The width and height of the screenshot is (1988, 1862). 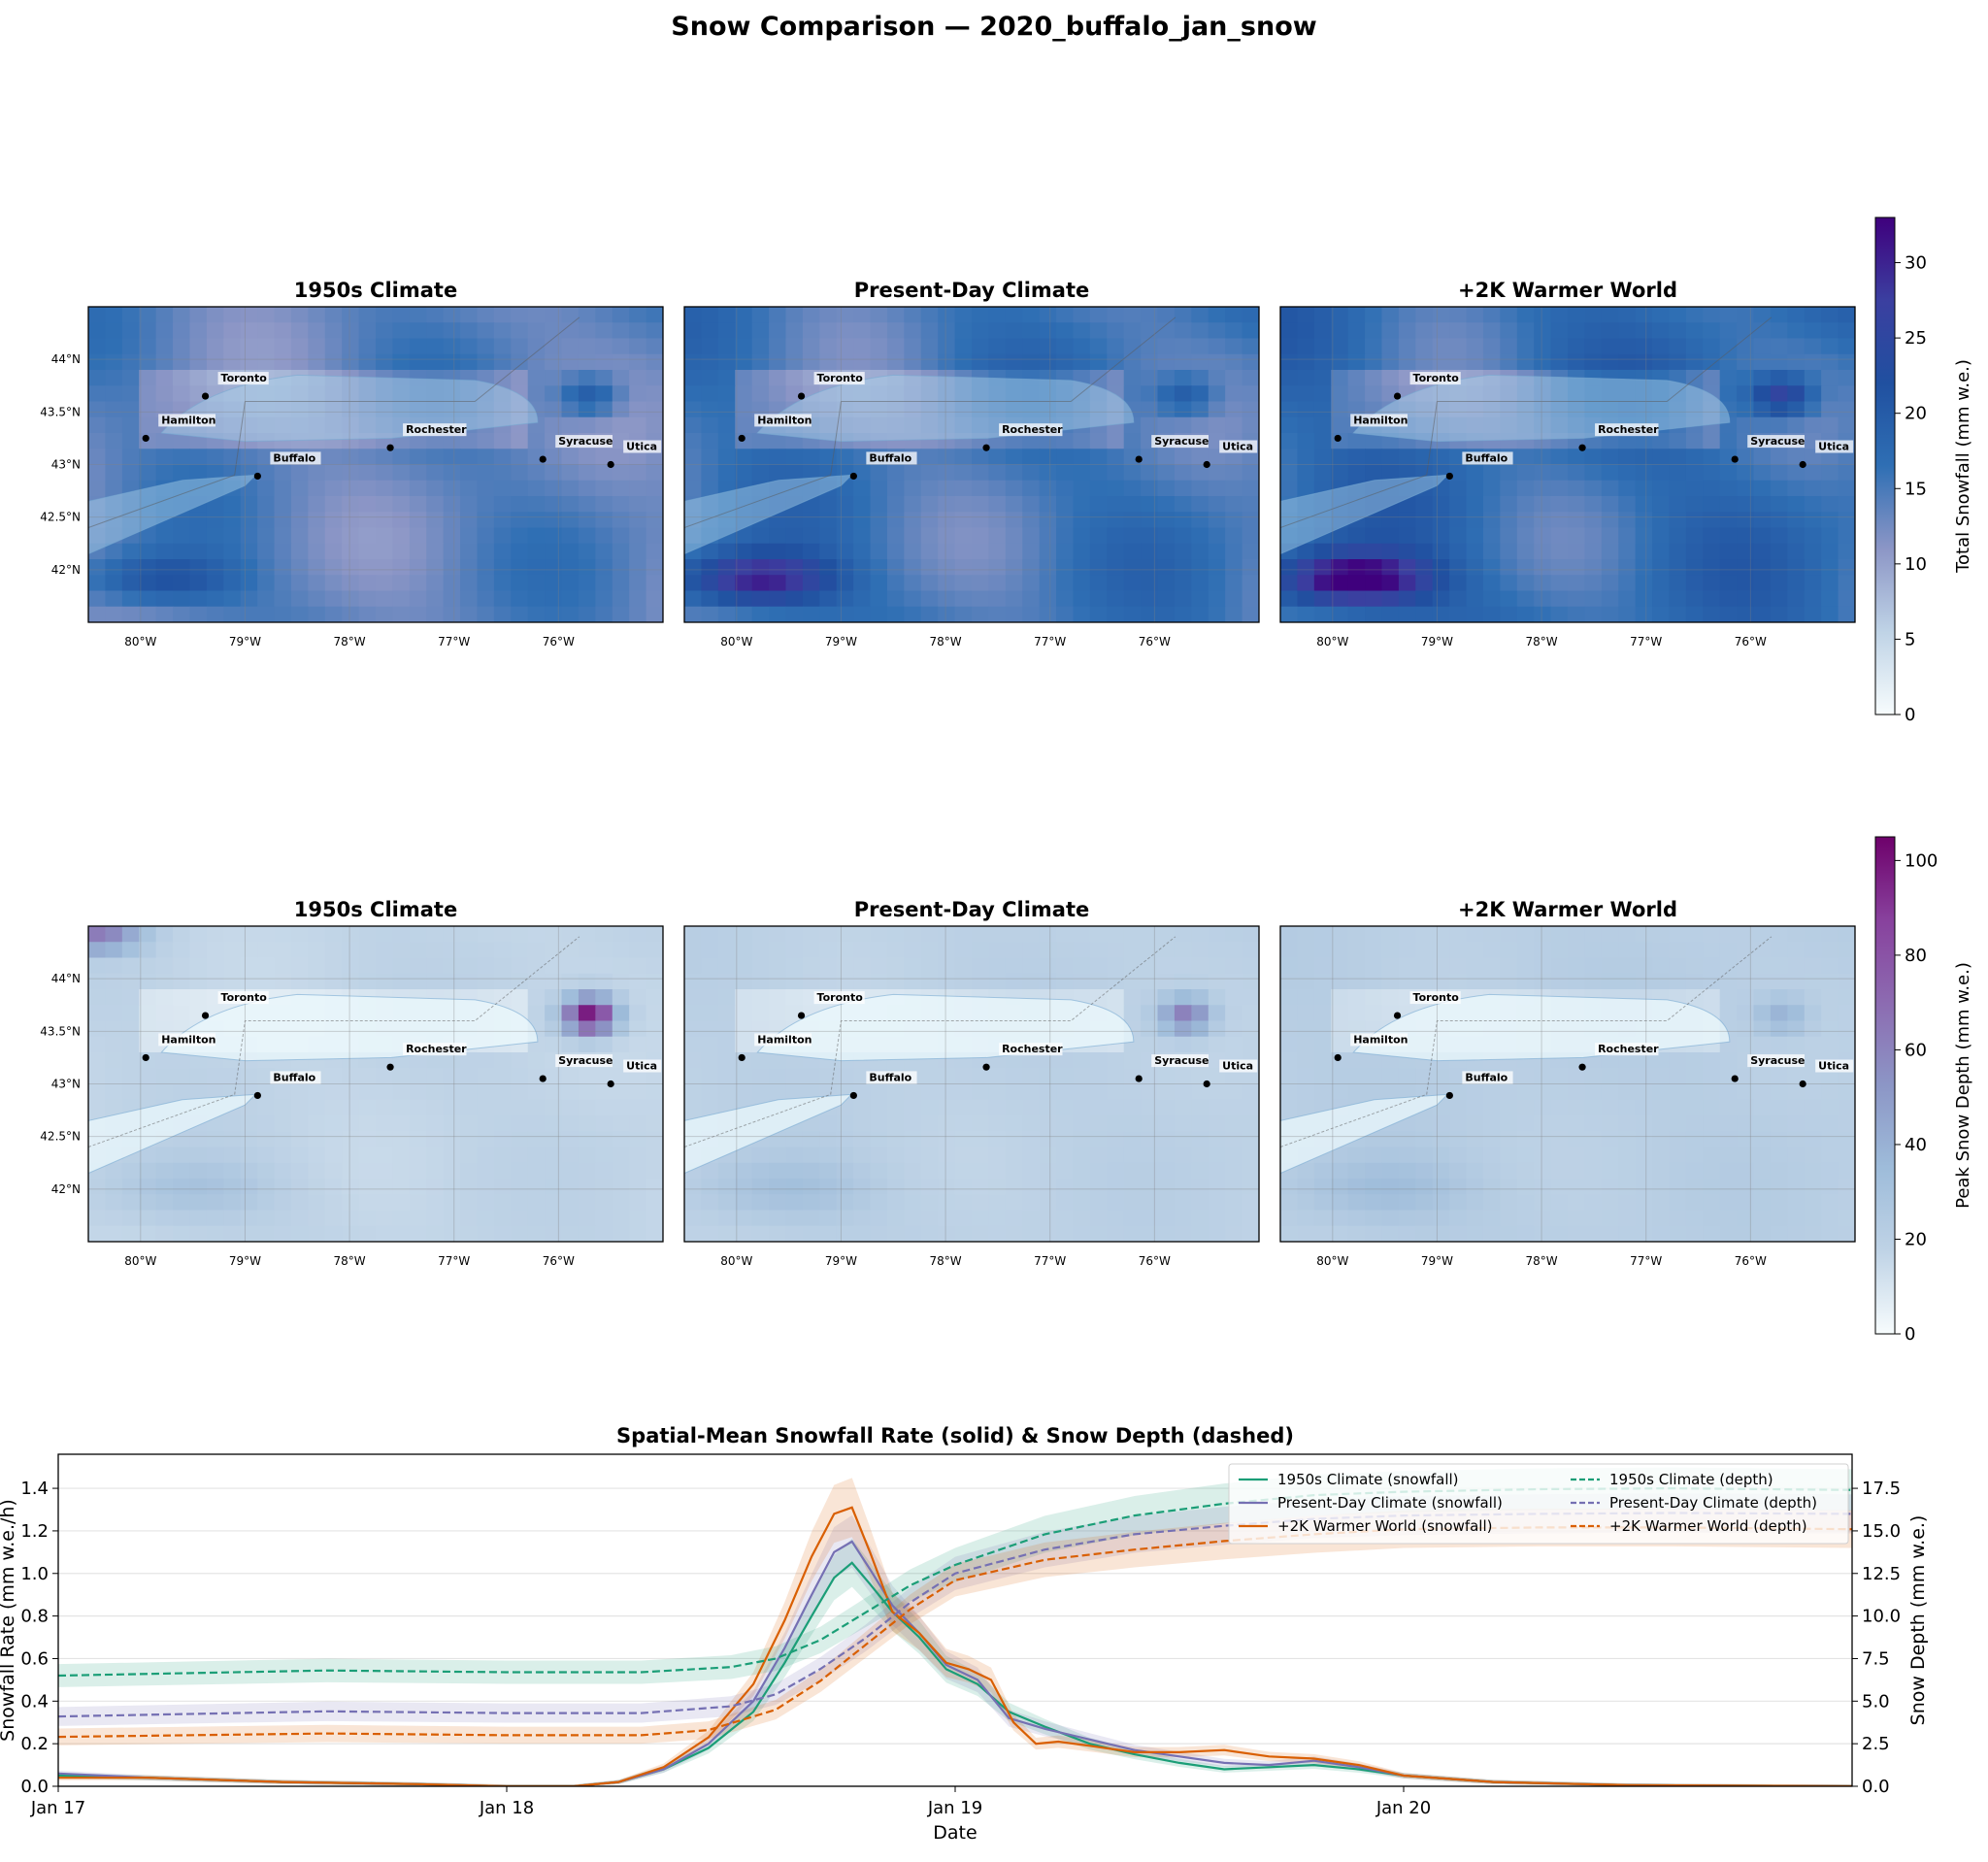 What do you see at coordinates (1916, 956) in the screenshot?
I see `colorbar-tick-label: 80` at bounding box center [1916, 956].